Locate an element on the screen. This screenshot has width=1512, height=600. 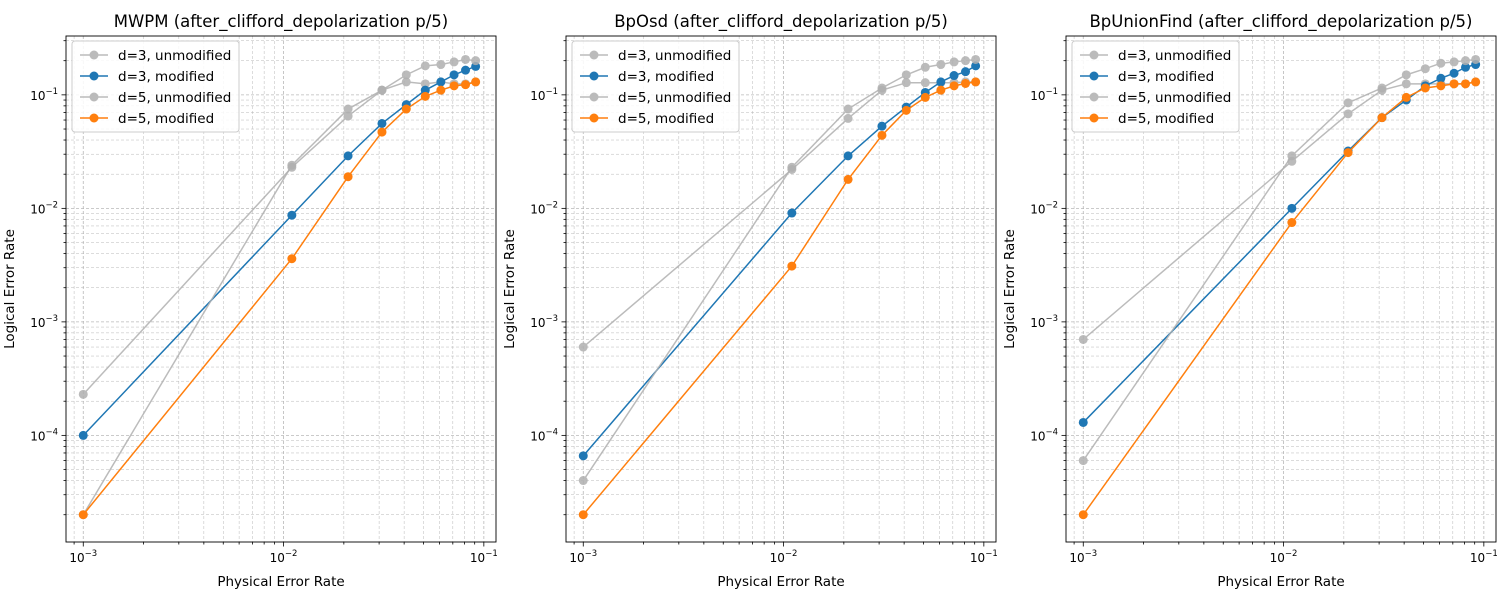
x-tick-label: 10⁻³ is located at coordinates (83, 557).